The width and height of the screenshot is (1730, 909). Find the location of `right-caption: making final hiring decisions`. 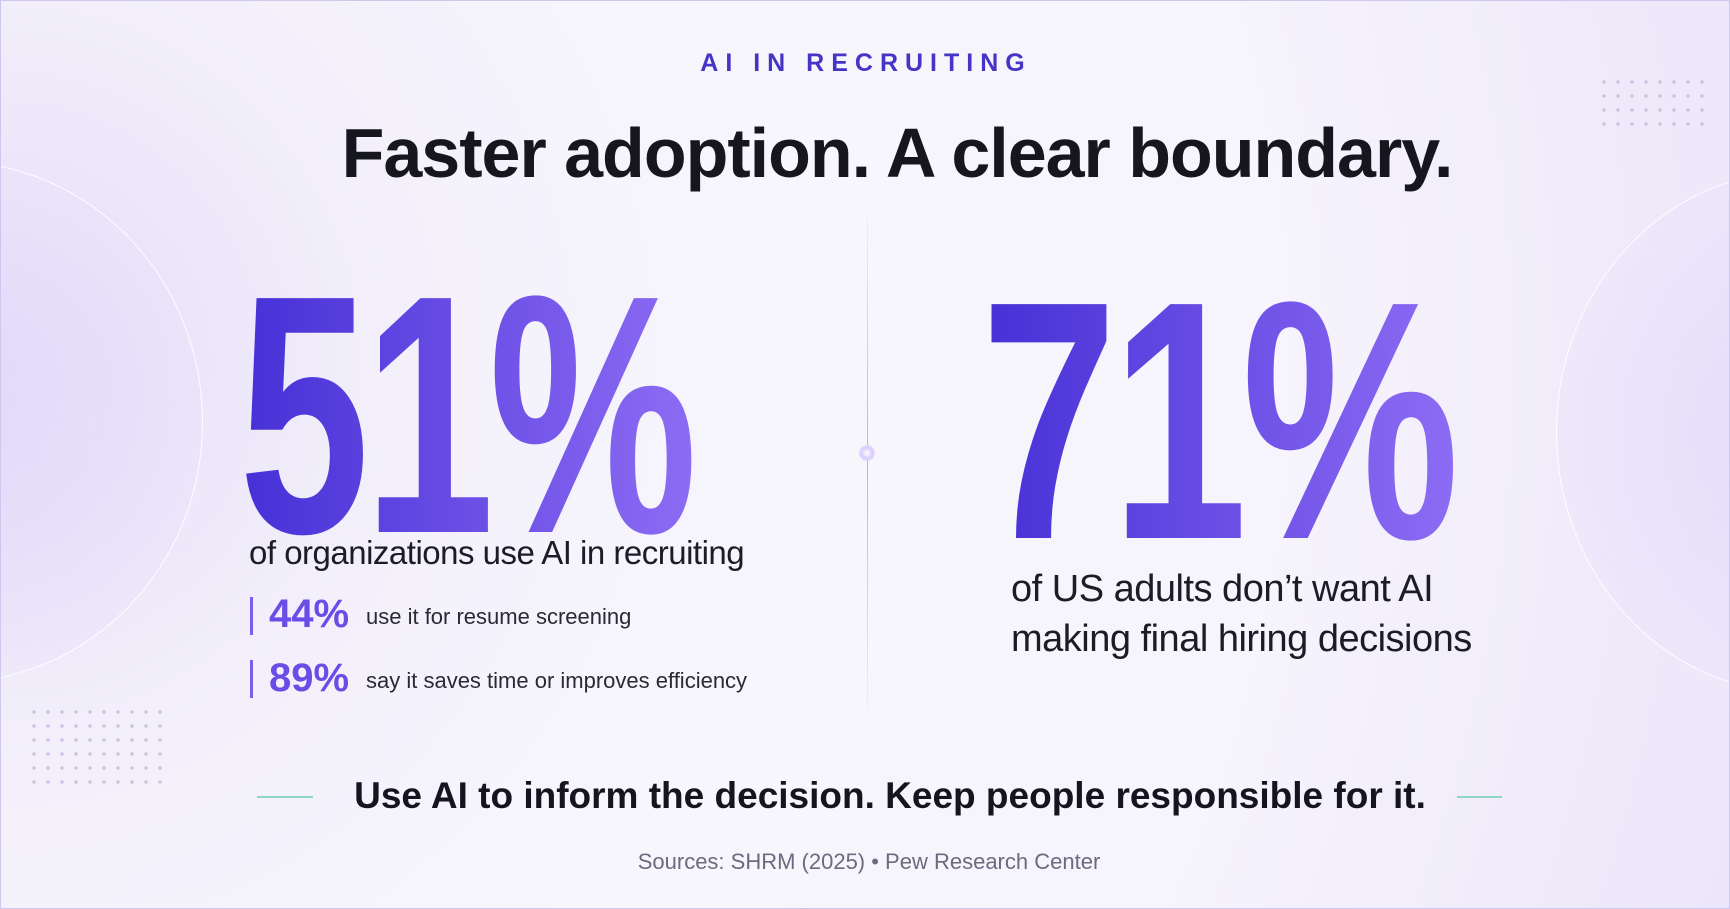

right-caption: making final hiring decisions is located at coordinates (1241, 639).